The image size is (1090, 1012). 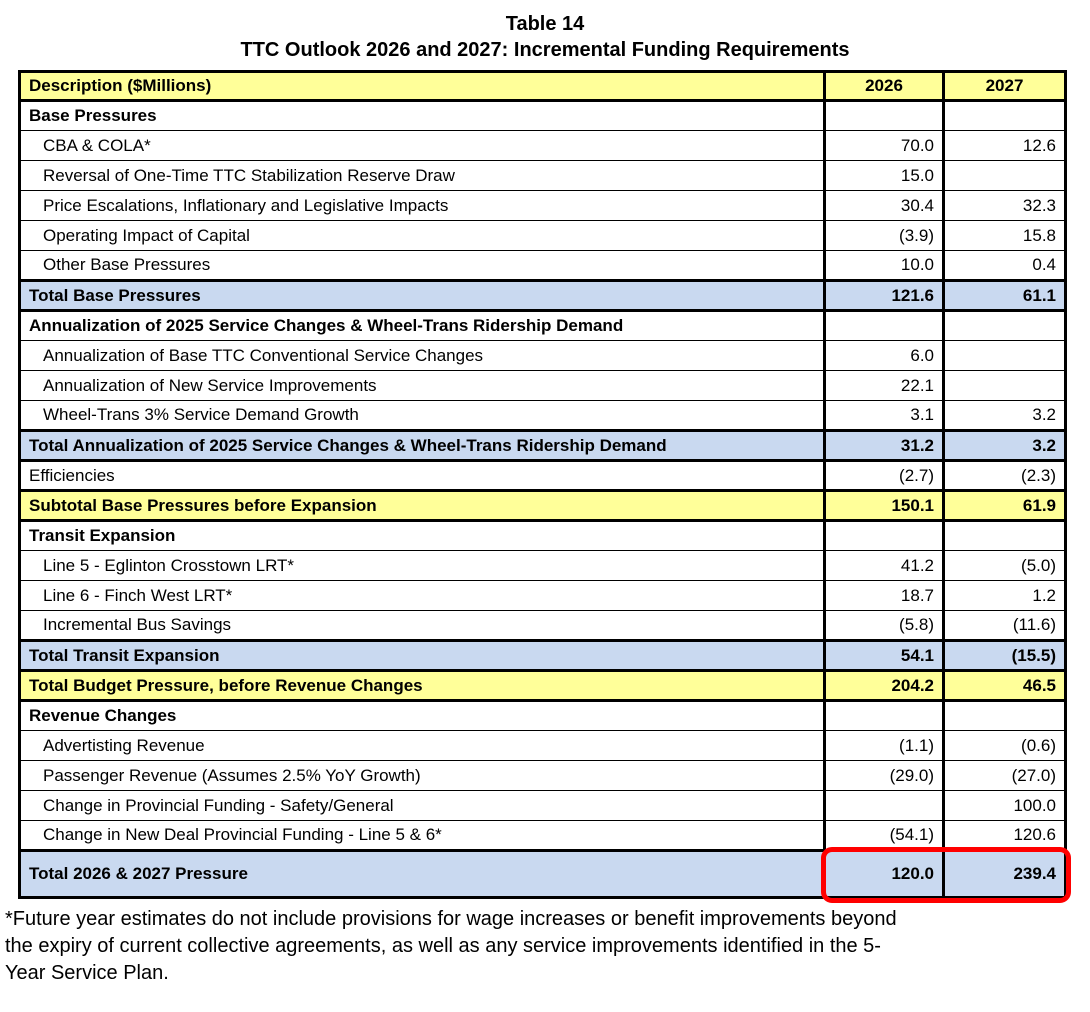 What do you see at coordinates (1004, 685) in the screenshot?
I see `value-2027-cell: 46.5` at bounding box center [1004, 685].